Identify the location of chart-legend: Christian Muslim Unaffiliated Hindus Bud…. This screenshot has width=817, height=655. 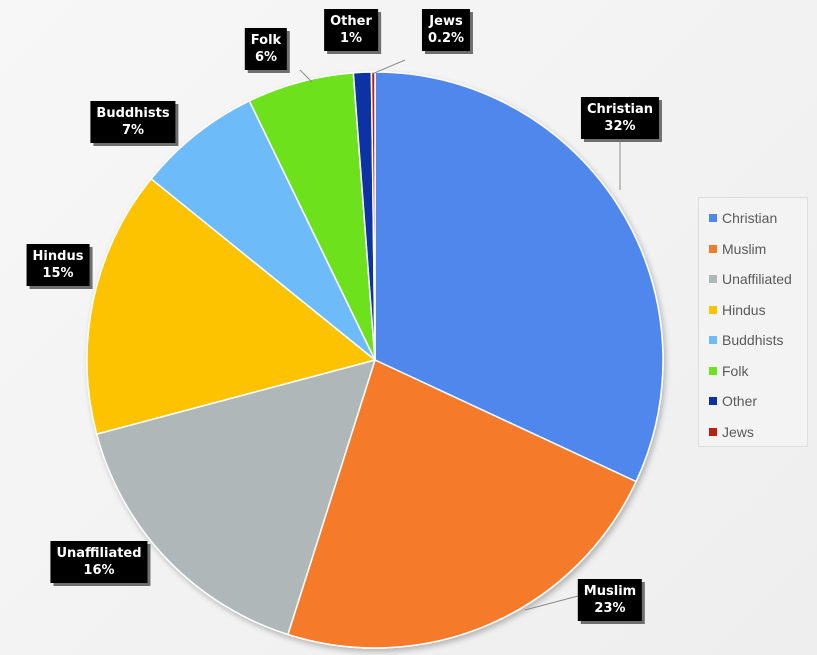
(753, 322).